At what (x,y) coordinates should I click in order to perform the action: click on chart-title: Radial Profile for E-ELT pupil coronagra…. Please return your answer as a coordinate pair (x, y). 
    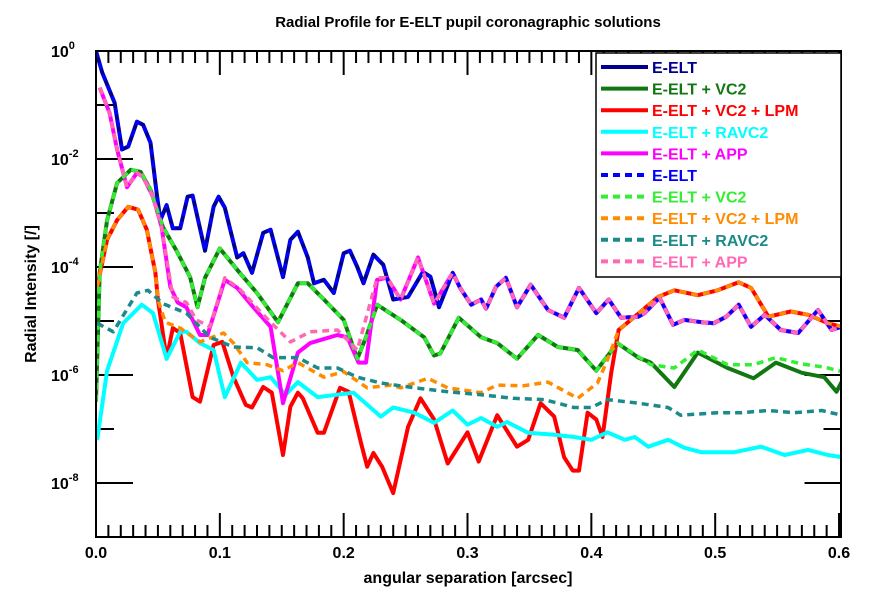
    Looking at the image, I should click on (468, 22).